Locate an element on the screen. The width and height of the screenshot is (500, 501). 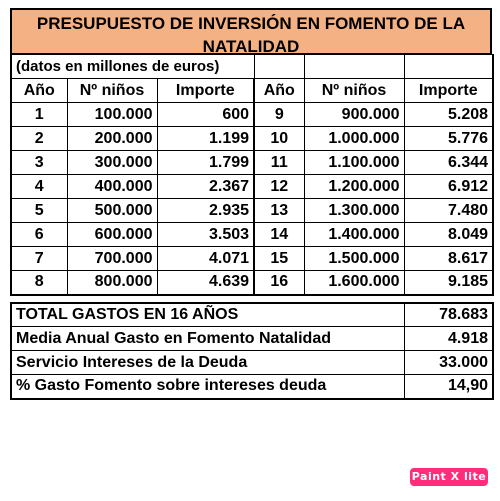
table-row: 3 300.000 1.799 11 1.100.000 6.344 is located at coordinates (252, 162).